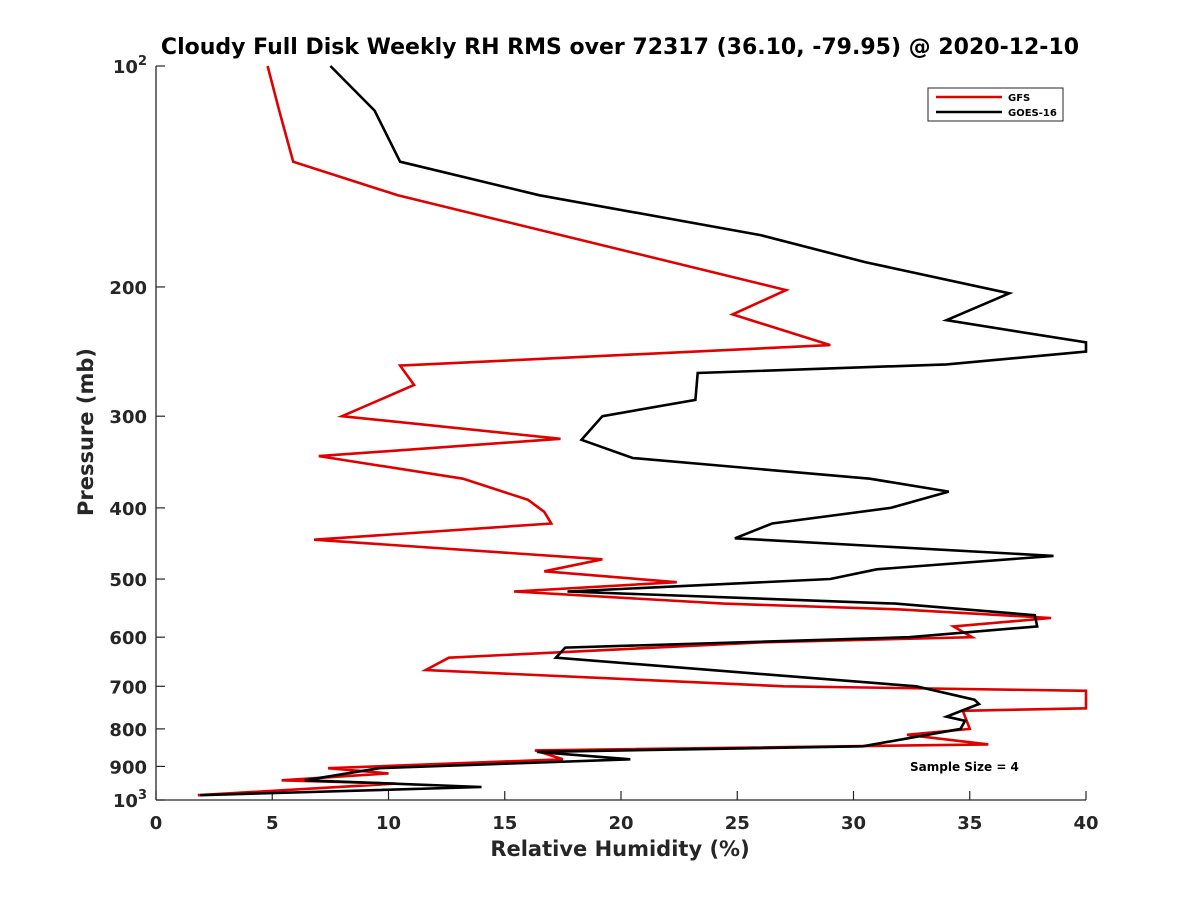 Image resolution: width=1200 pixels, height=900 pixels. I want to click on legend-box, so click(995, 104).